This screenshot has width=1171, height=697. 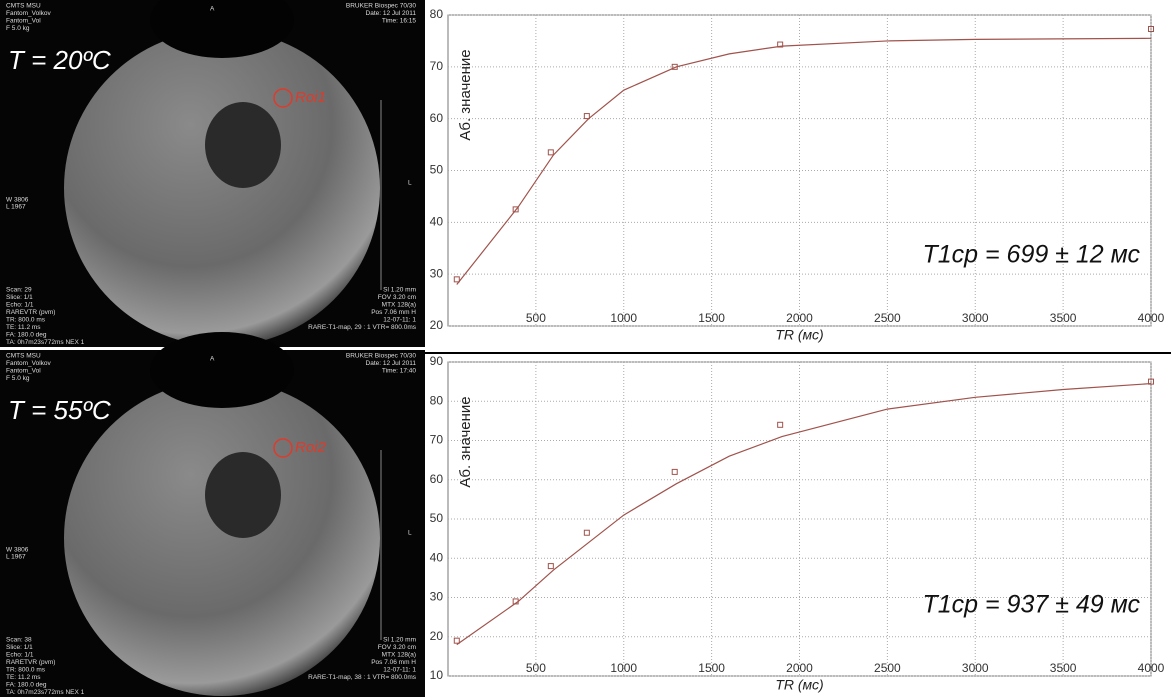 I want to click on phantom, so click(x=222, y=538).